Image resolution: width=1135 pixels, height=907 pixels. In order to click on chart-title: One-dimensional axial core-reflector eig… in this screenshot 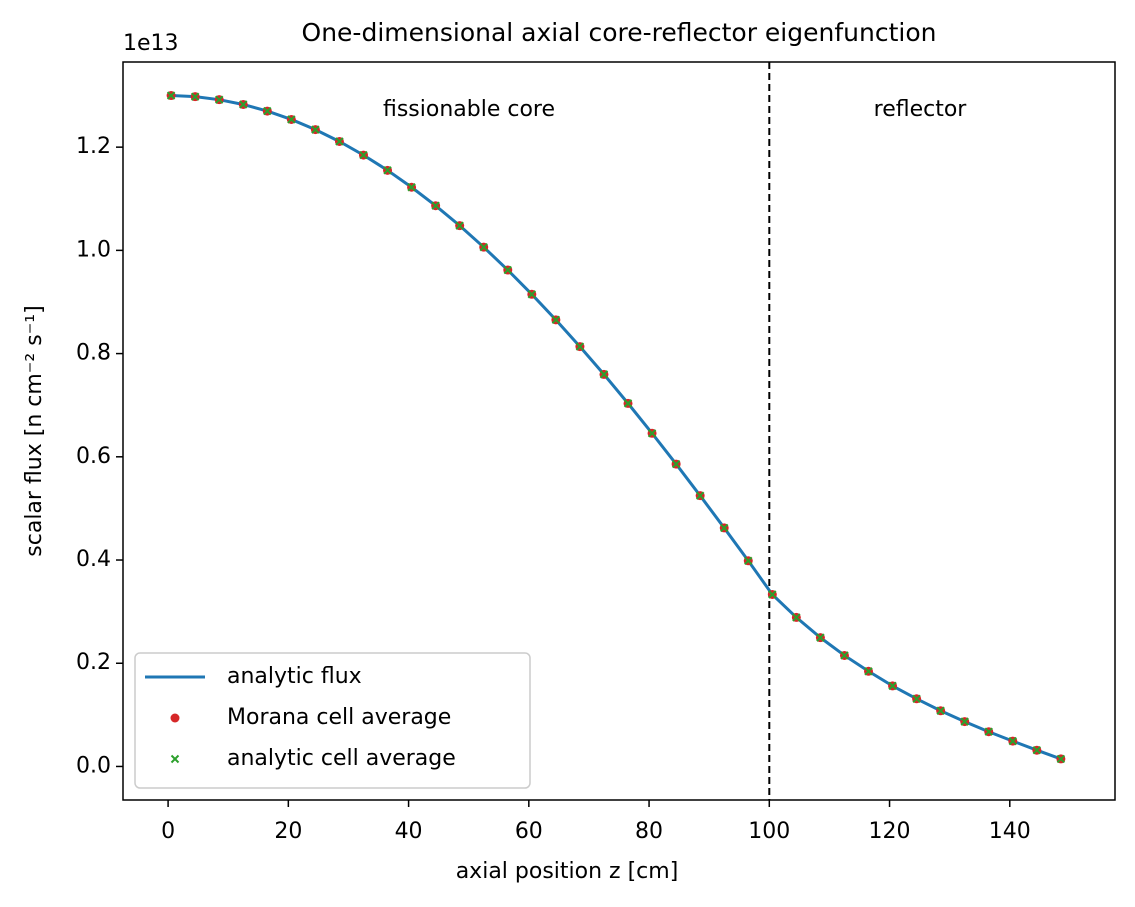, I will do `click(619, 32)`.